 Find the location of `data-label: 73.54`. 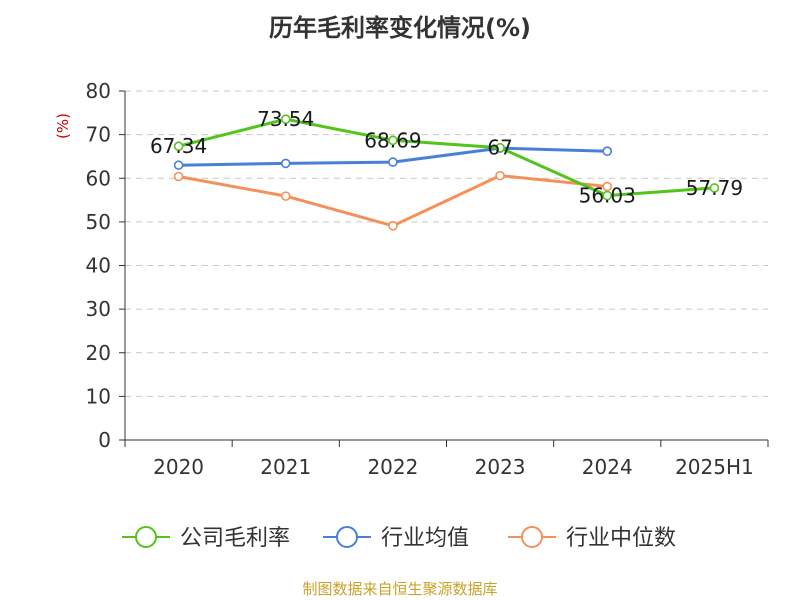

data-label: 73.54 is located at coordinates (285, 119).